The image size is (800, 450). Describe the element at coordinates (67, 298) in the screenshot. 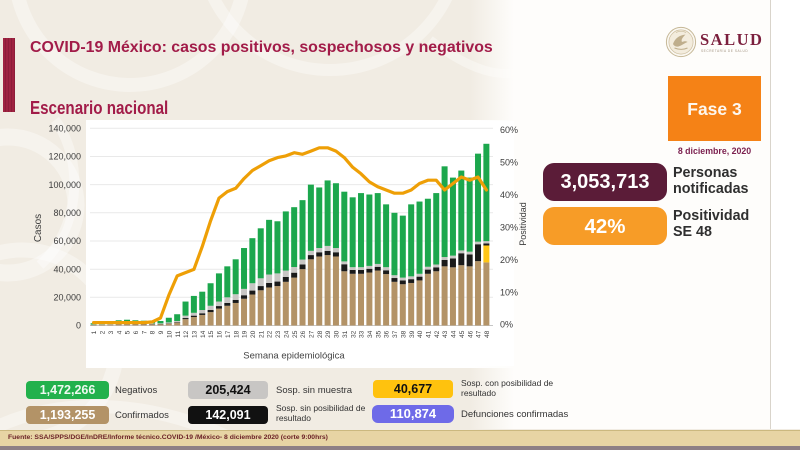

I see `svg-text: 20,000` at that location.